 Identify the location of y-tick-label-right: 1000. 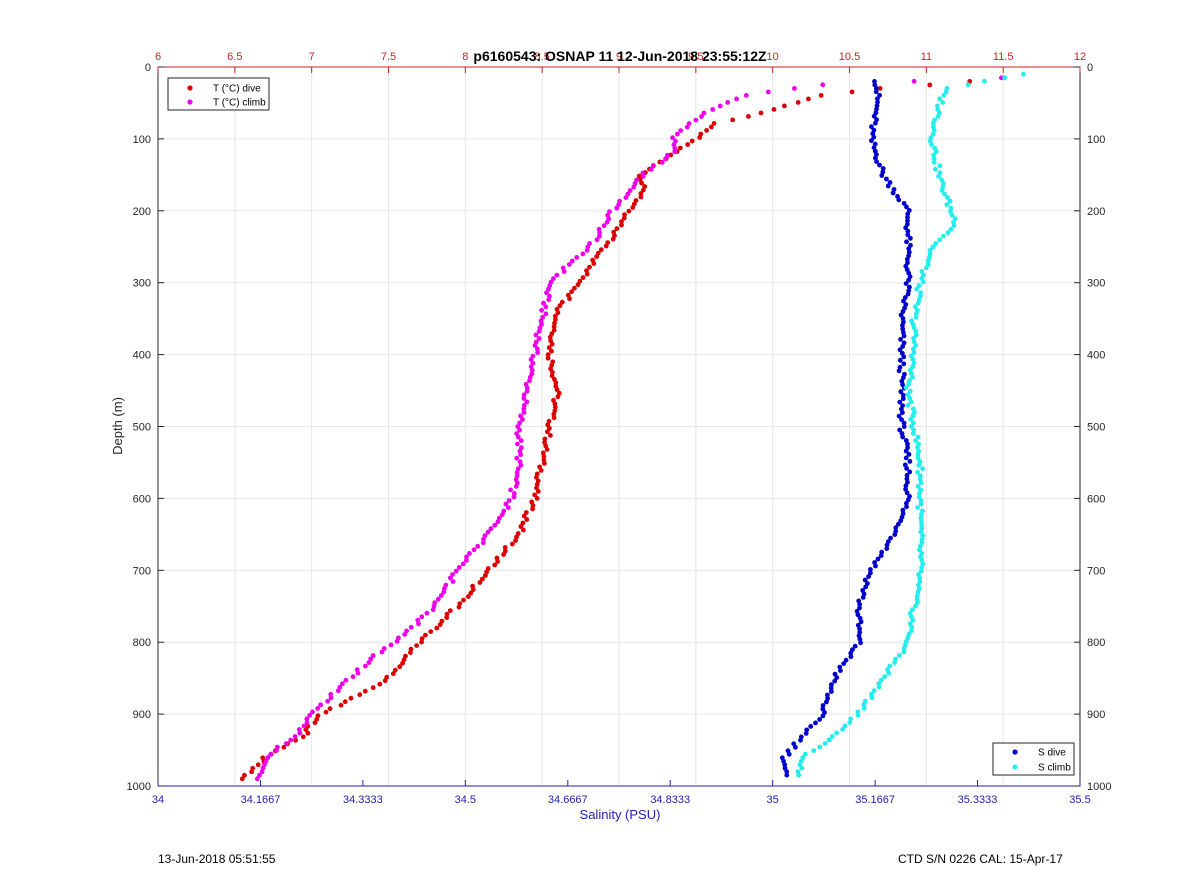
(1099, 787).